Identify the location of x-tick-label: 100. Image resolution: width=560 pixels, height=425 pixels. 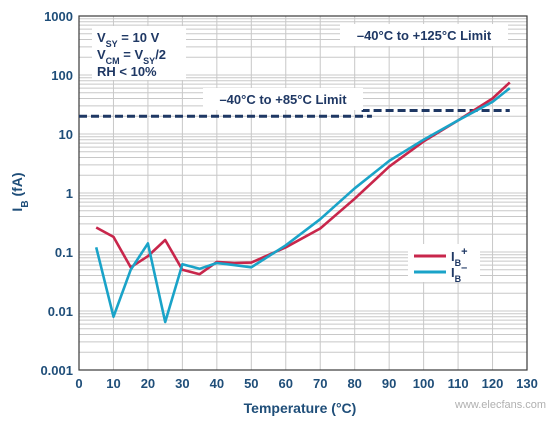
(424, 383).